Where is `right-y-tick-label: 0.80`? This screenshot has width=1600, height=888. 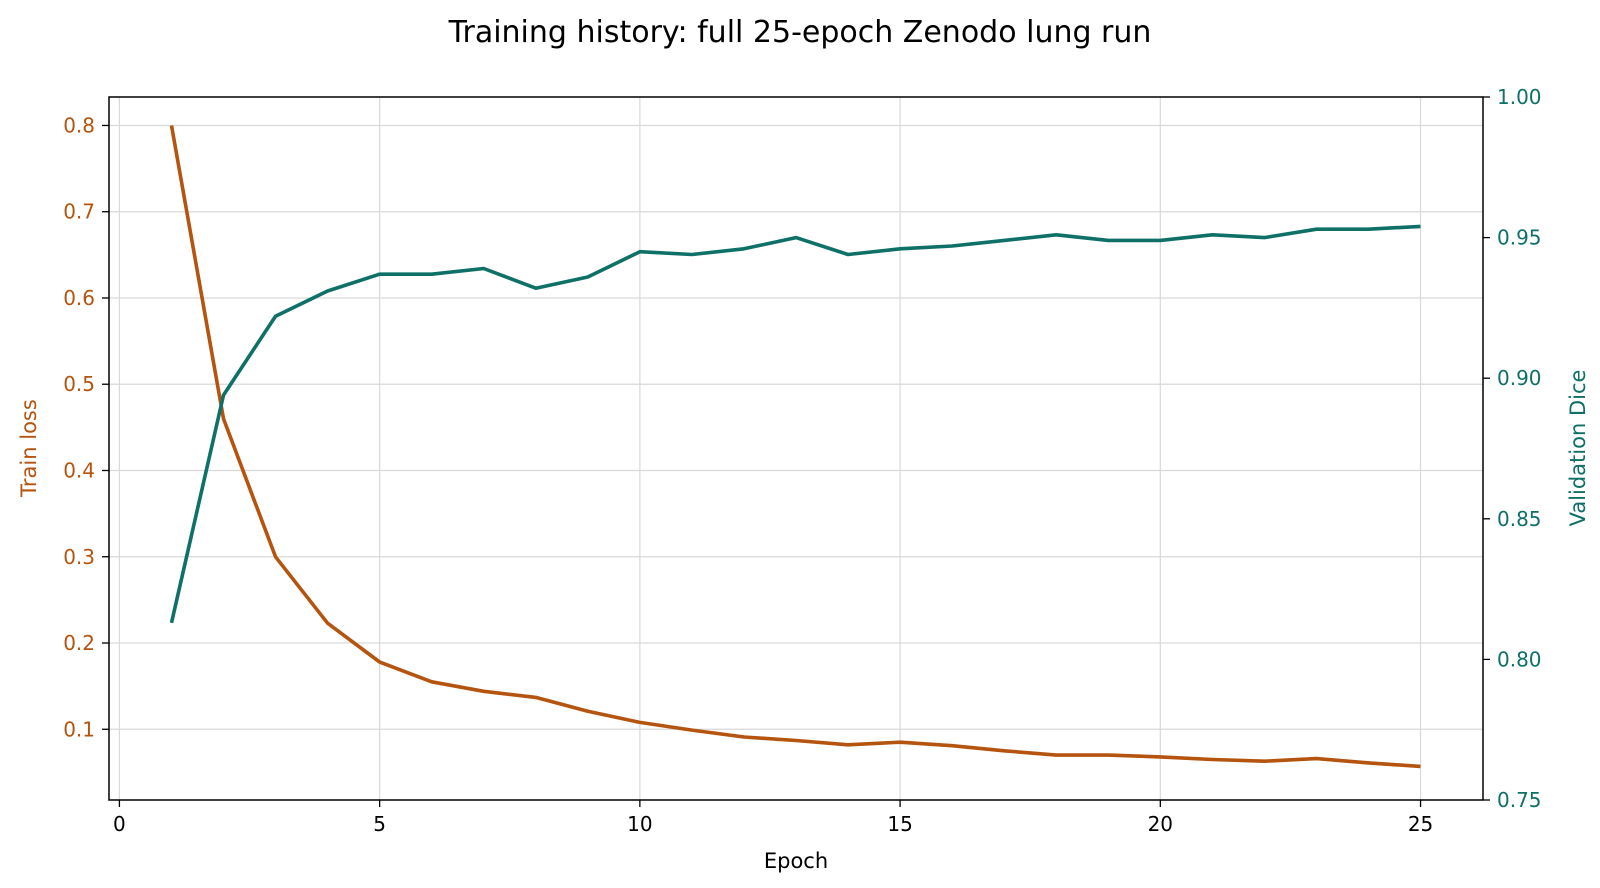
right-y-tick-label: 0.80 is located at coordinates (1519, 659).